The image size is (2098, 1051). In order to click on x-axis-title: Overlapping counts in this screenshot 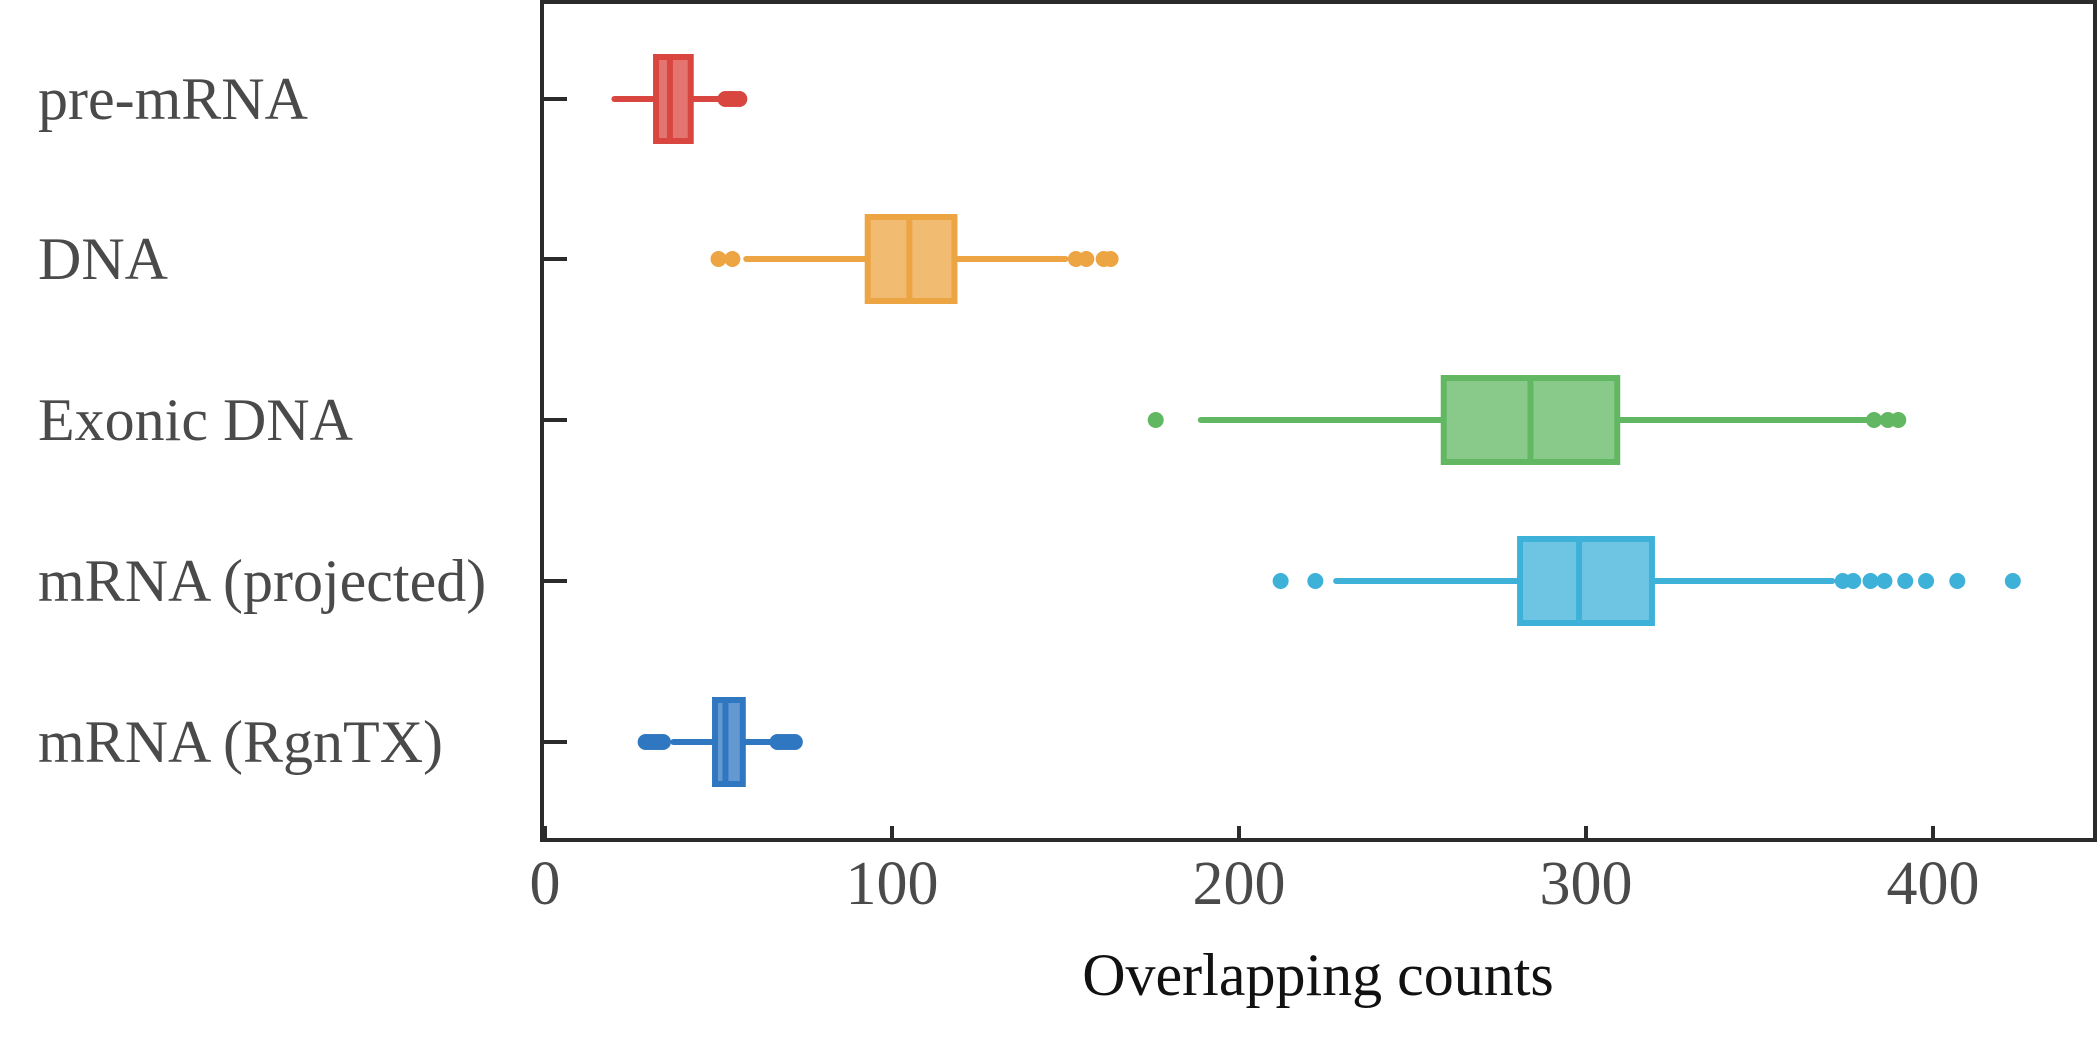, I will do `click(1318, 975)`.